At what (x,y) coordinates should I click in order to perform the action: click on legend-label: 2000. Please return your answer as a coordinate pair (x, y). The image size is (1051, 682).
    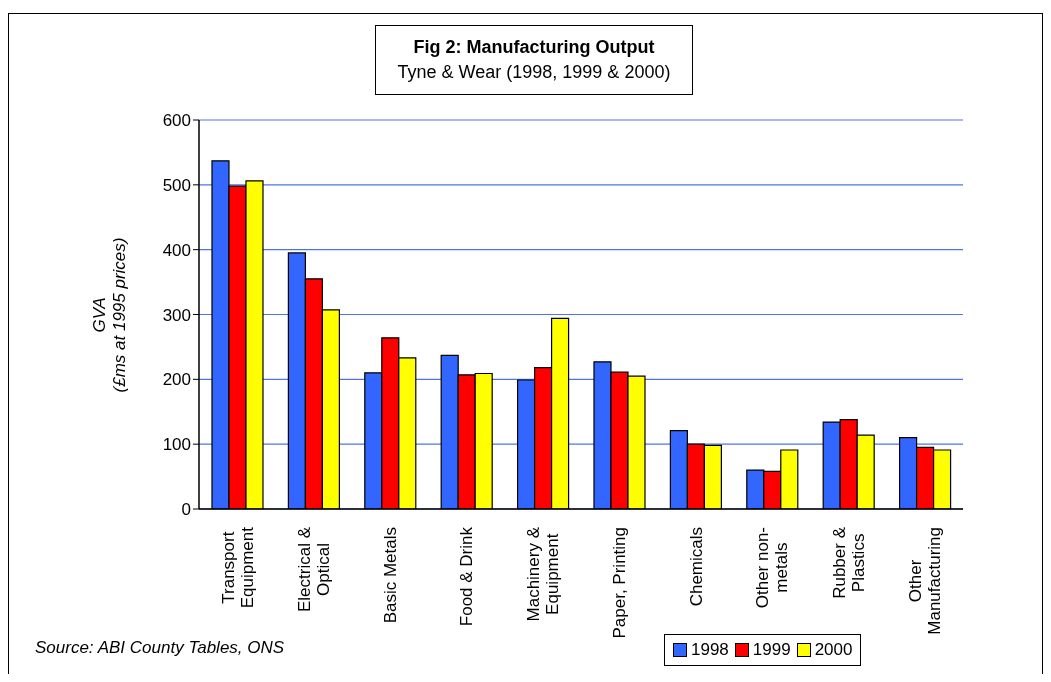
    Looking at the image, I should click on (833, 650).